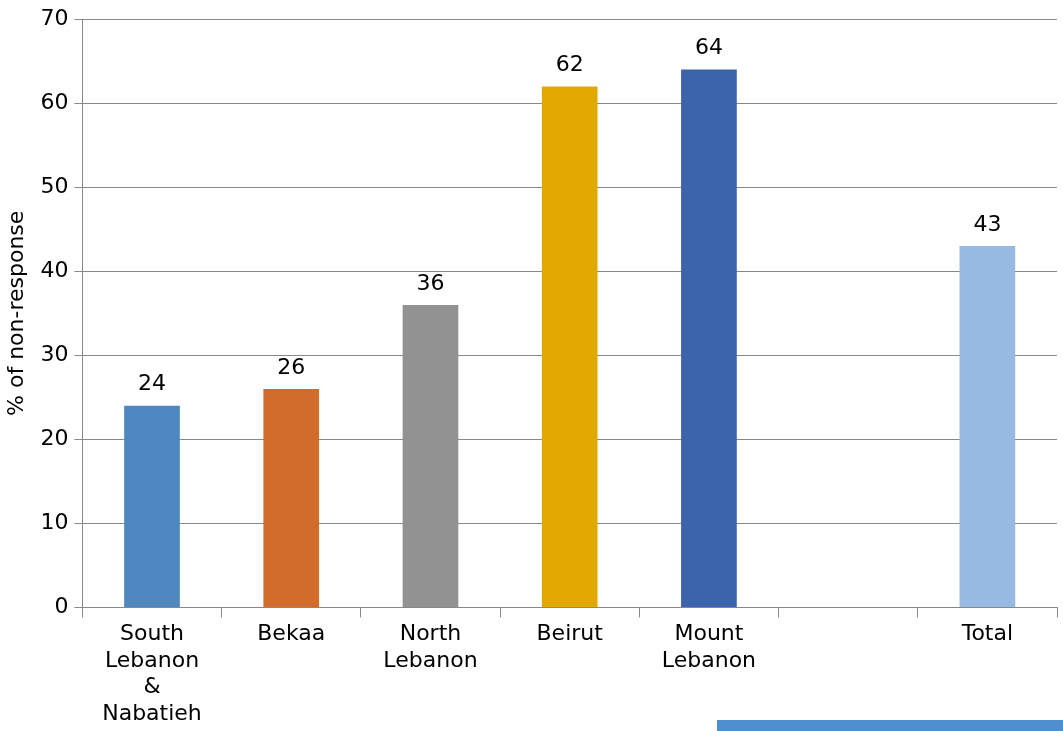  I want to click on data-label: 43, so click(987, 223).